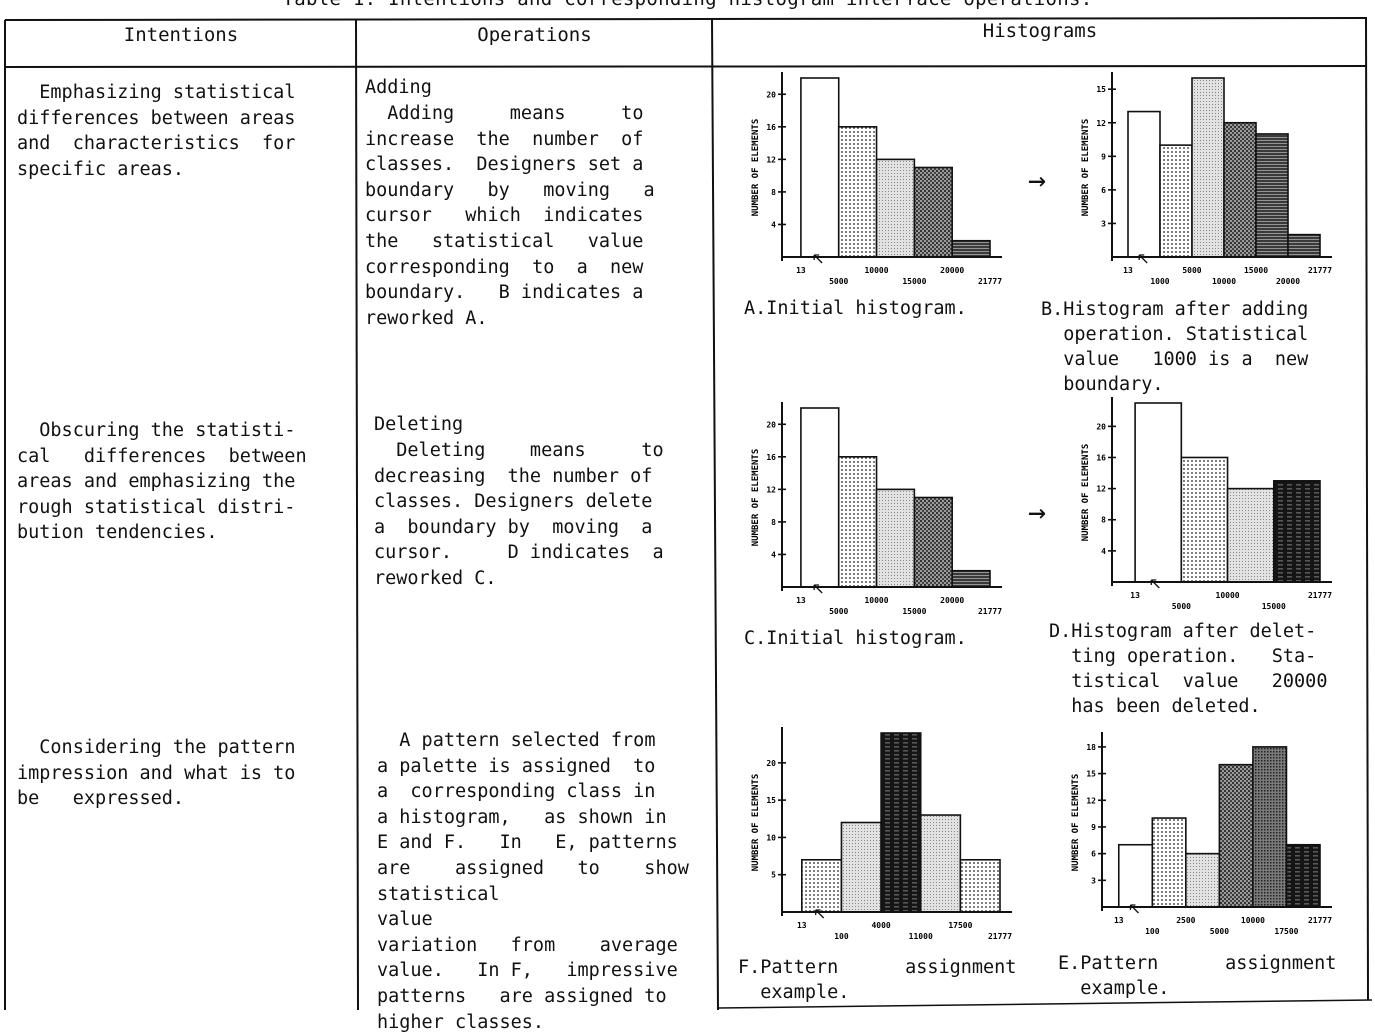  Describe the element at coordinates (1037, 180) in the screenshot. I see `arrow-icon: →` at that location.